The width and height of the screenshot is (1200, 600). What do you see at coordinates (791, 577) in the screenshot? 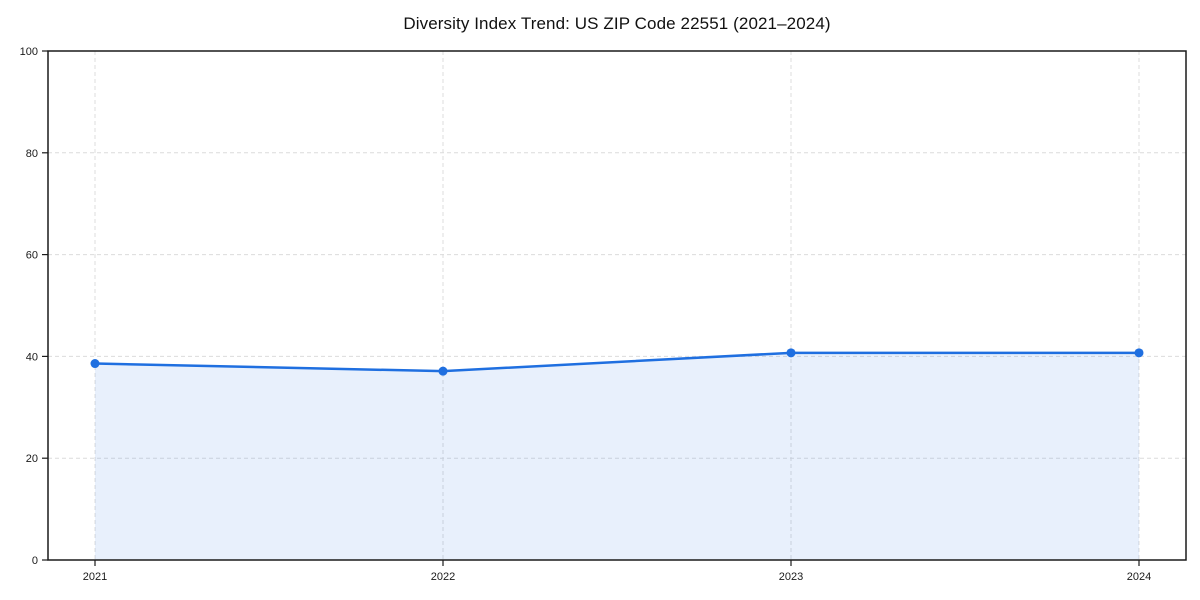
I see `x-tick-label: 2023` at bounding box center [791, 577].